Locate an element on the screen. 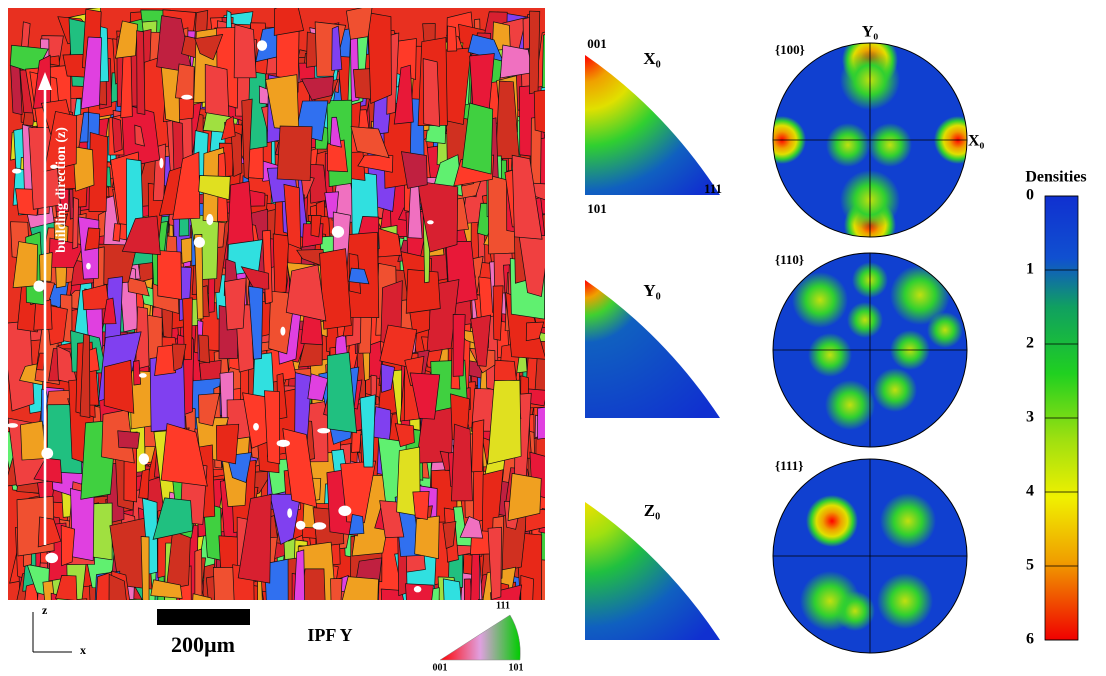 This screenshot has width=1106, height=676. axis-x: x is located at coordinates (83, 650).